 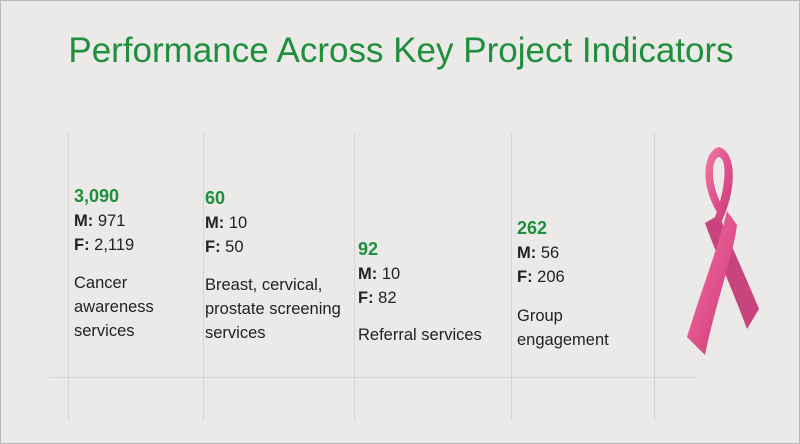 What do you see at coordinates (420, 291) in the screenshot?
I see `indicator-referral: 92 M: 10 F: 82 Referral services` at bounding box center [420, 291].